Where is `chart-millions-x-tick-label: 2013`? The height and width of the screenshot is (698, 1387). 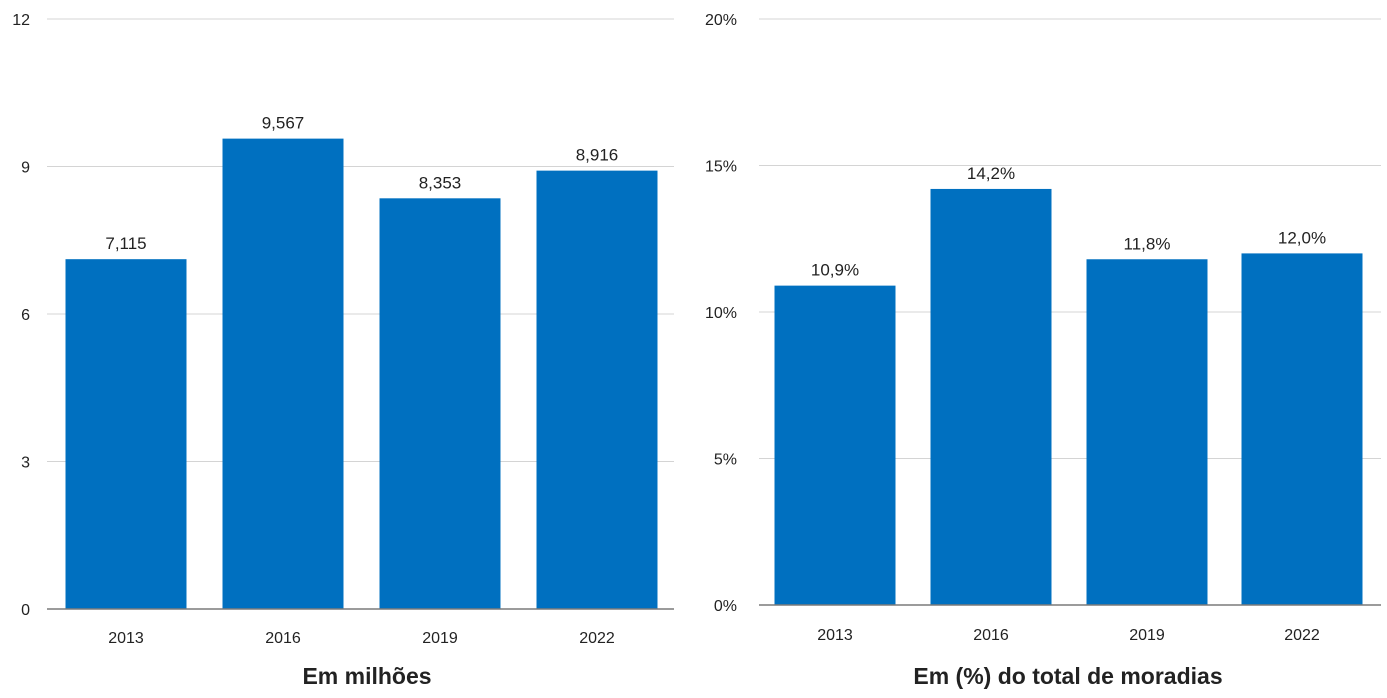 chart-millions-x-tick-label: 2013 is located at coordinates (126, 638).